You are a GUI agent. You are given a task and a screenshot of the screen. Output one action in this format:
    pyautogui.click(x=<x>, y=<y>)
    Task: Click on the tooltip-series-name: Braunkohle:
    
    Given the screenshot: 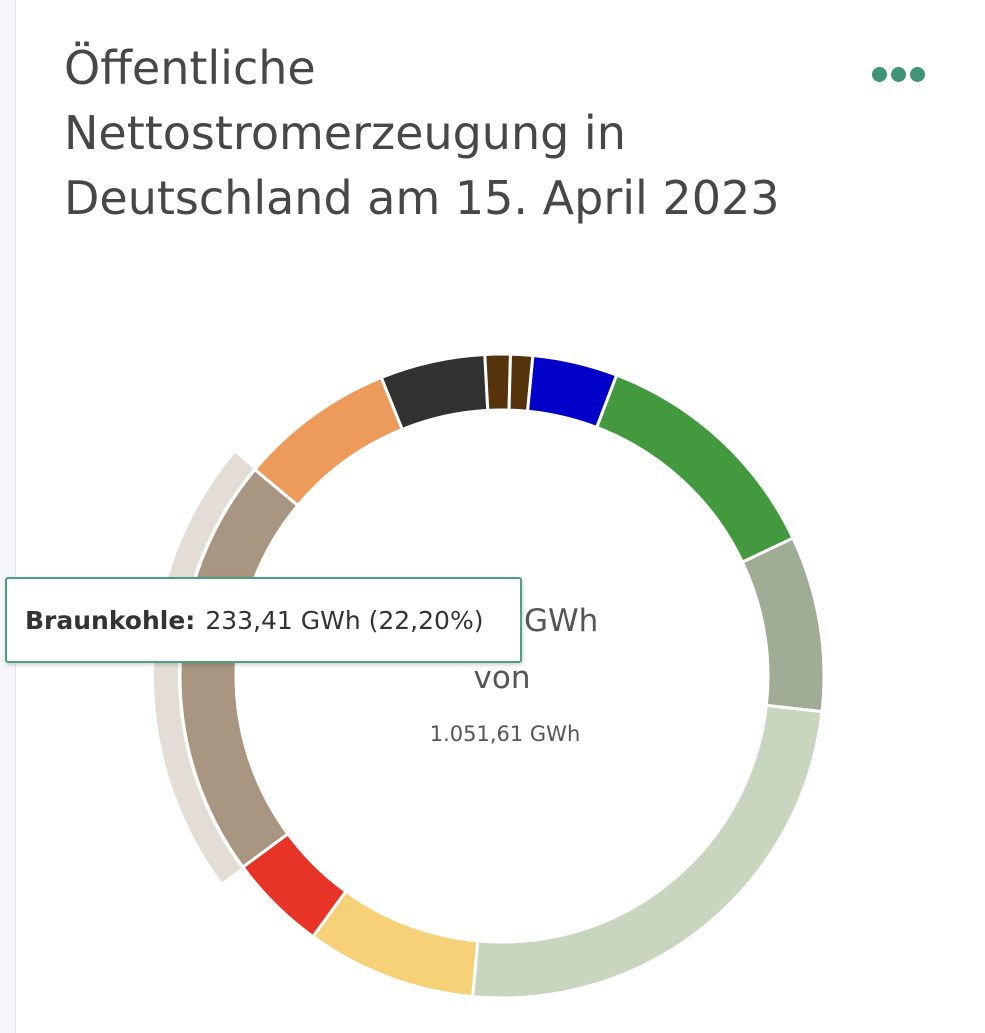 What is the action you would take?
    pyautogui.click(x=110, y=620)
    